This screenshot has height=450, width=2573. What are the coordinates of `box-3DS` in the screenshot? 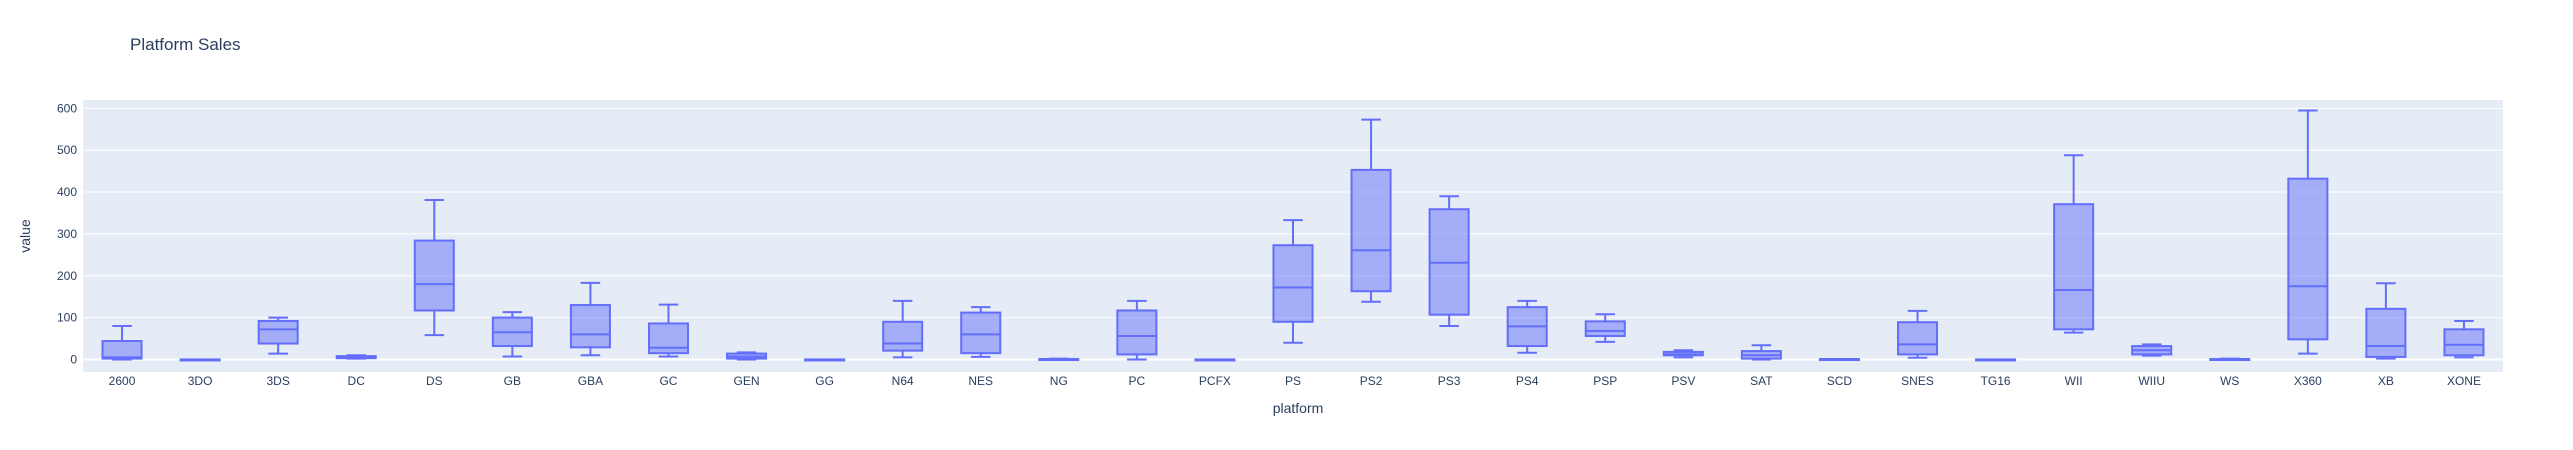 It's located at (278, 335).